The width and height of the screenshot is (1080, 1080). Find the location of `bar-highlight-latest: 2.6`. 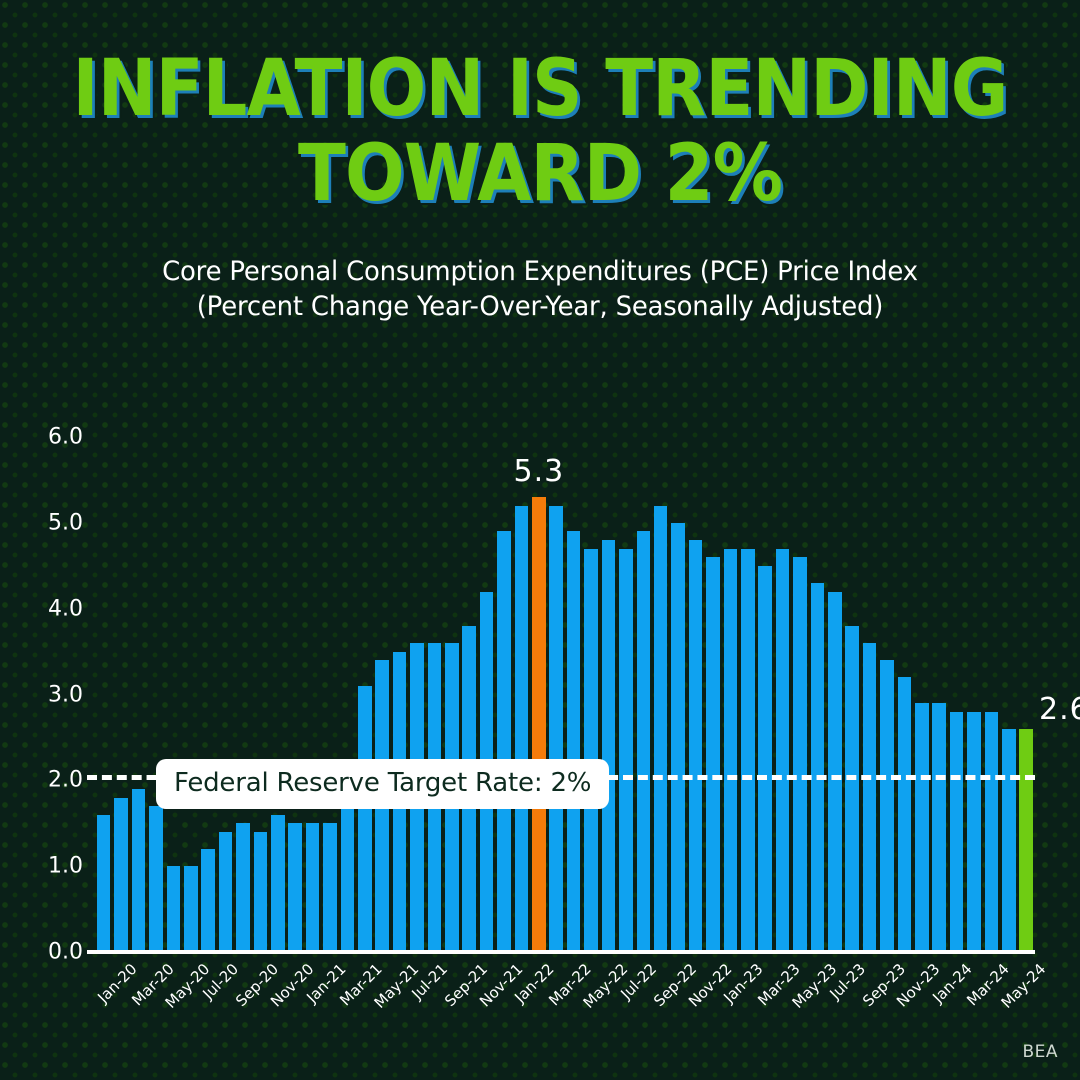

bar-highlight-latest: 2.6 is located at coordinates (1049, 822).